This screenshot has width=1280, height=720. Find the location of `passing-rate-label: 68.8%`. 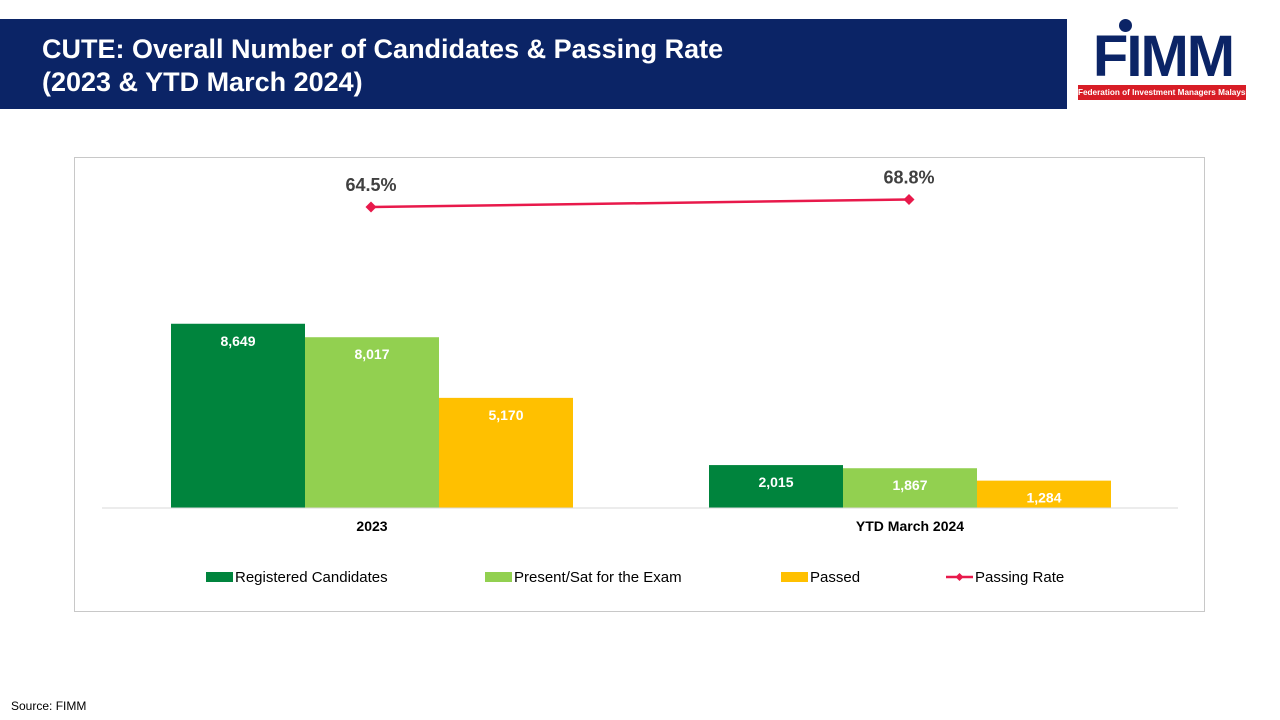

passing-rate-label: 68.8% is located at coordinates (908, 178).